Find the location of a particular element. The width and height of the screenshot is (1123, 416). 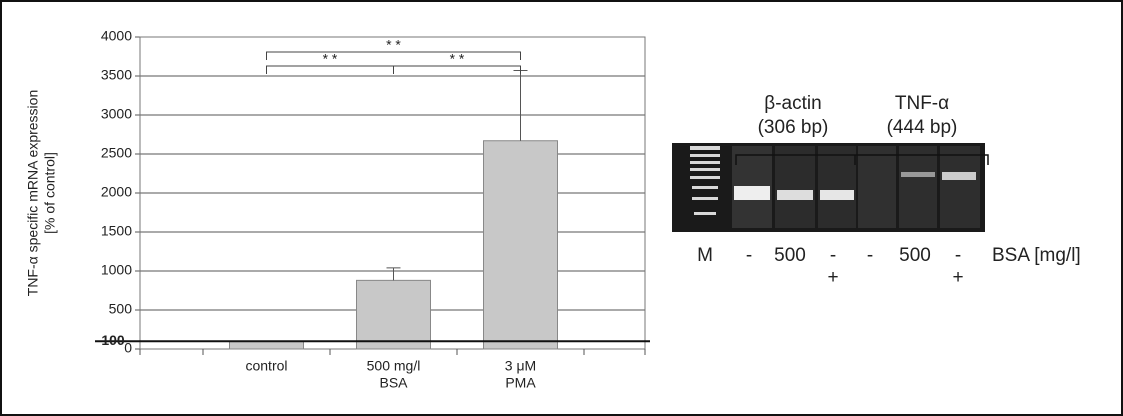

reference-label: 100 is located at coordinates (113, 340).